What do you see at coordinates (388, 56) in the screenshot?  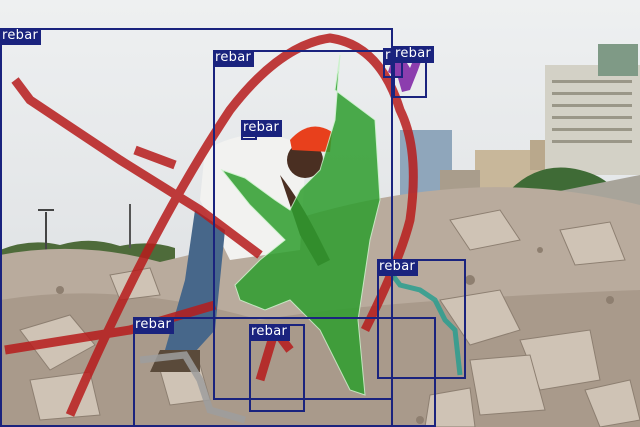 I see `detection-label: r` at bounding box center [388, 56].